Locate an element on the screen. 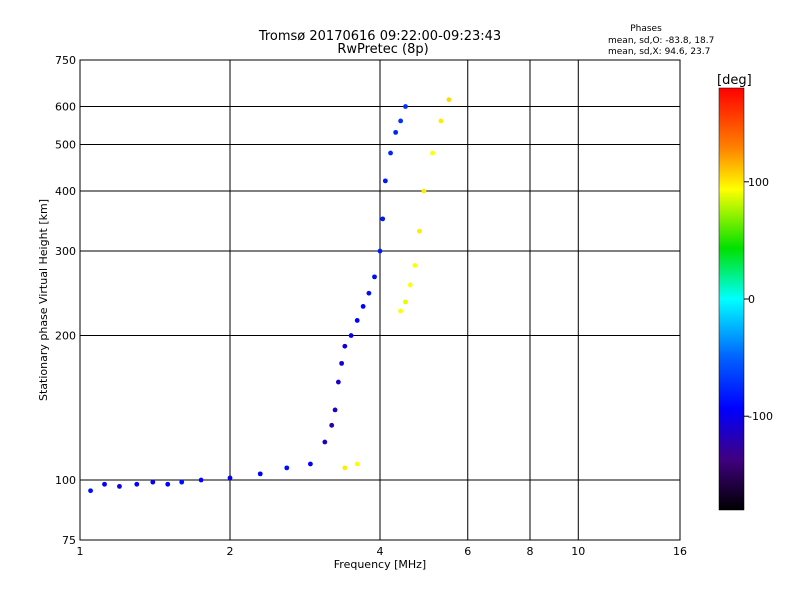 The image size is (800, 600). colorbar-tick-label: -100 is located at coordinates (760, 416).